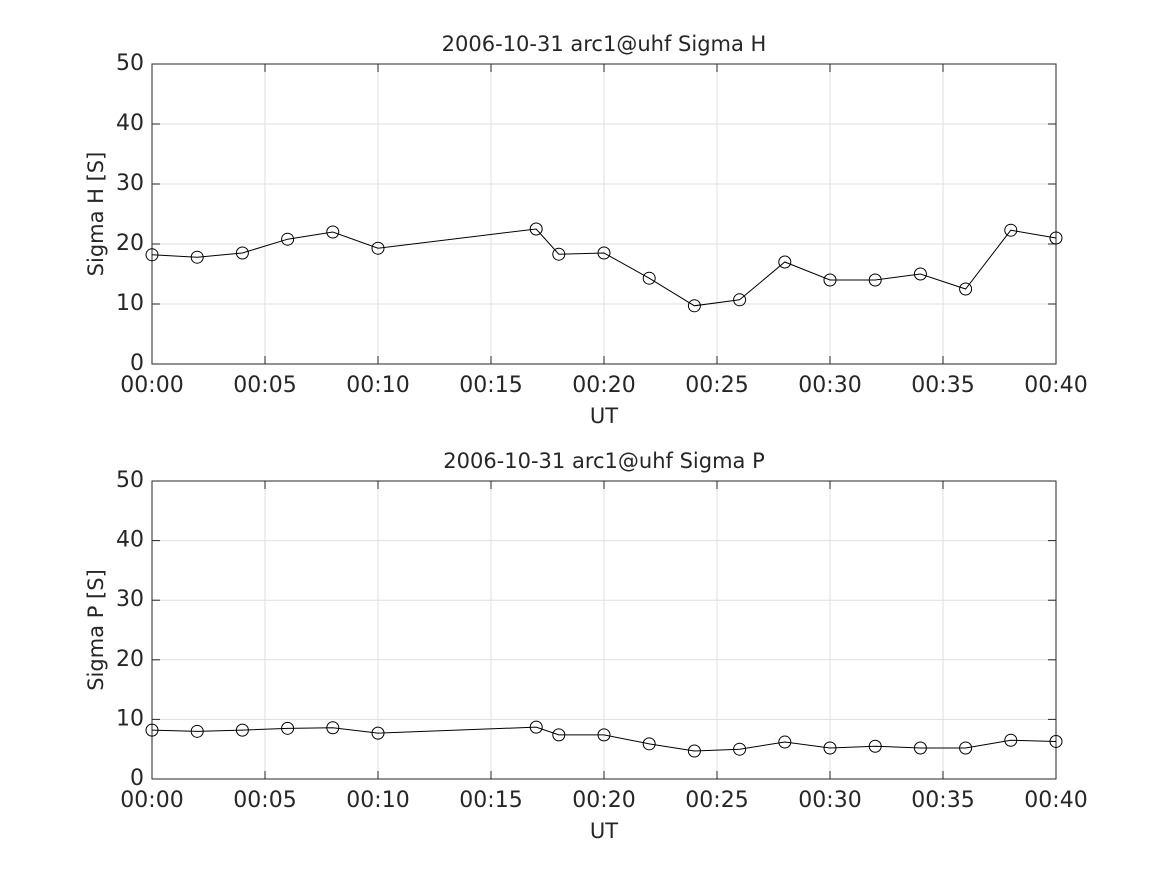 This screenshot has height=875, width=1167. What do you see at coordinates (604, 44) in the screenshot?
I see `chart-title: 2006-10-31 arc1@uhf Sigma H` at bounding box center [604, 44].